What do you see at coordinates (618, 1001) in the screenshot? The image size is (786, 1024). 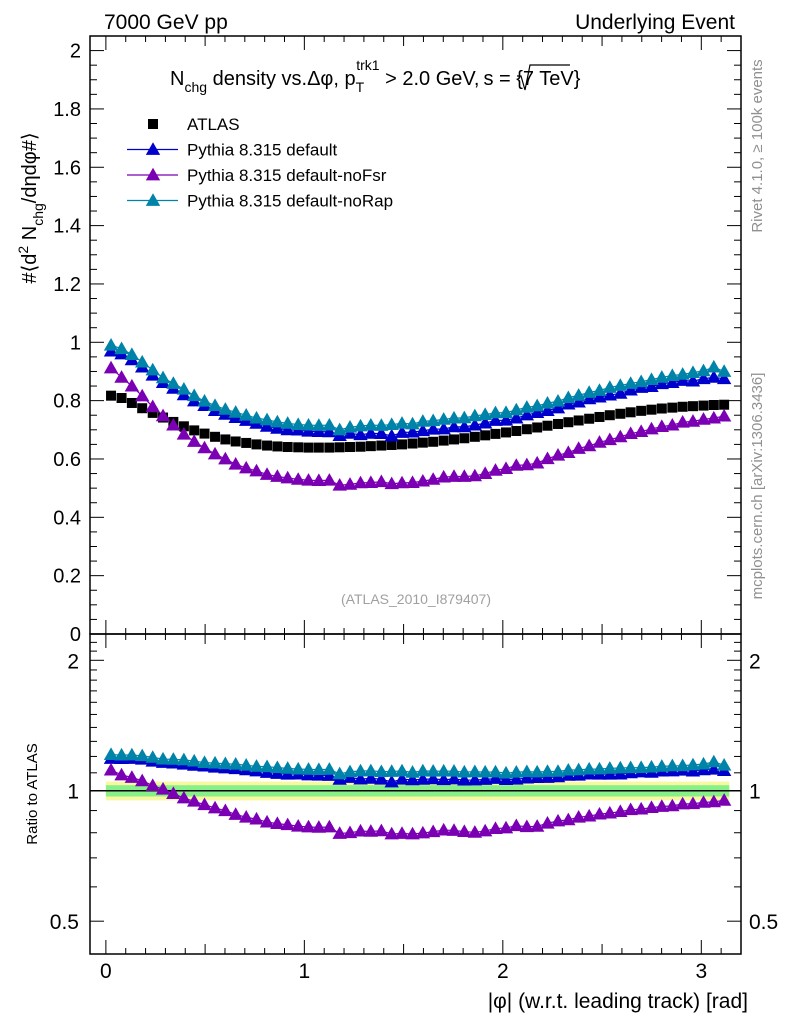 I see `x-axis-label: |φ| (w.r.t. leading track) [rad]` at bounding box center [618, 1001].